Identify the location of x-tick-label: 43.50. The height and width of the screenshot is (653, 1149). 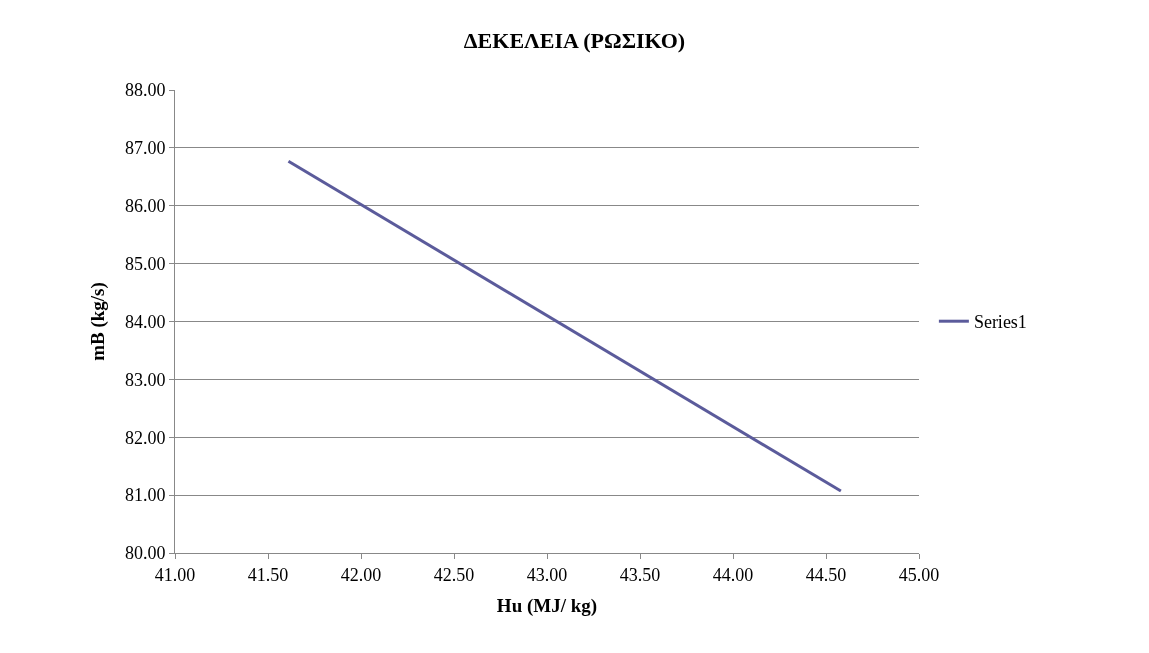
(640, 574).